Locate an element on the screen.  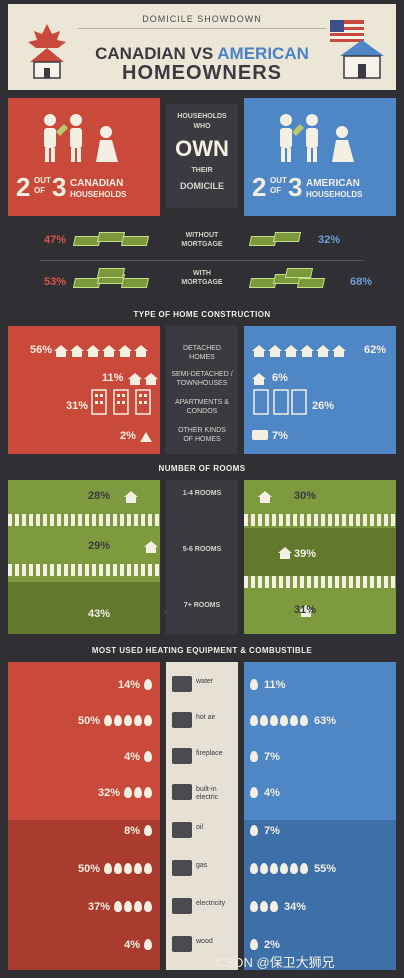
canada-heating-fuel-panel is located at coordinates (84, 895).